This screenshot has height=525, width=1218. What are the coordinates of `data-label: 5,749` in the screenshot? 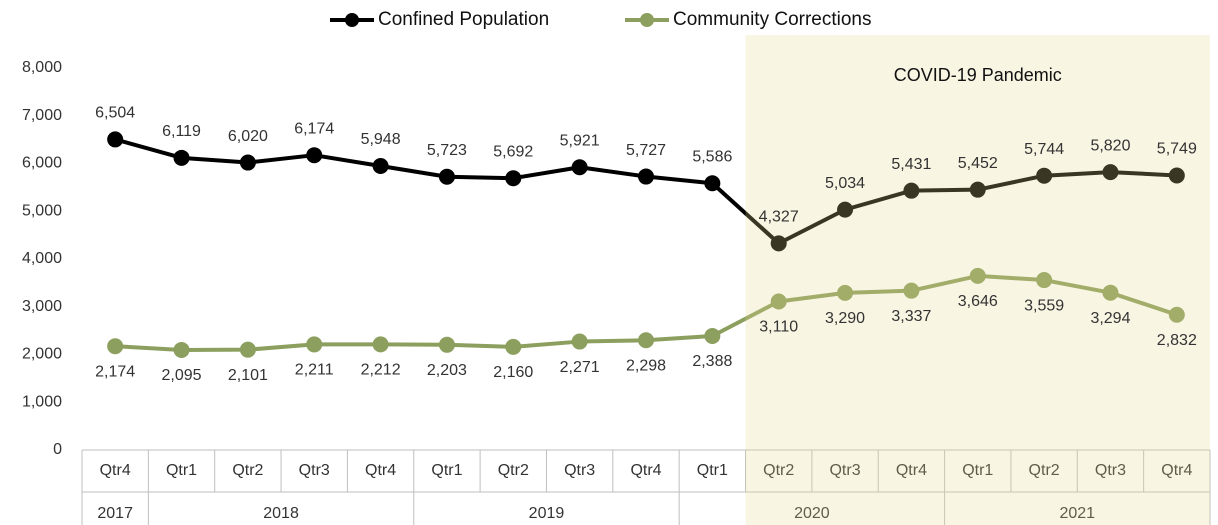 It's located at (1177, 149).